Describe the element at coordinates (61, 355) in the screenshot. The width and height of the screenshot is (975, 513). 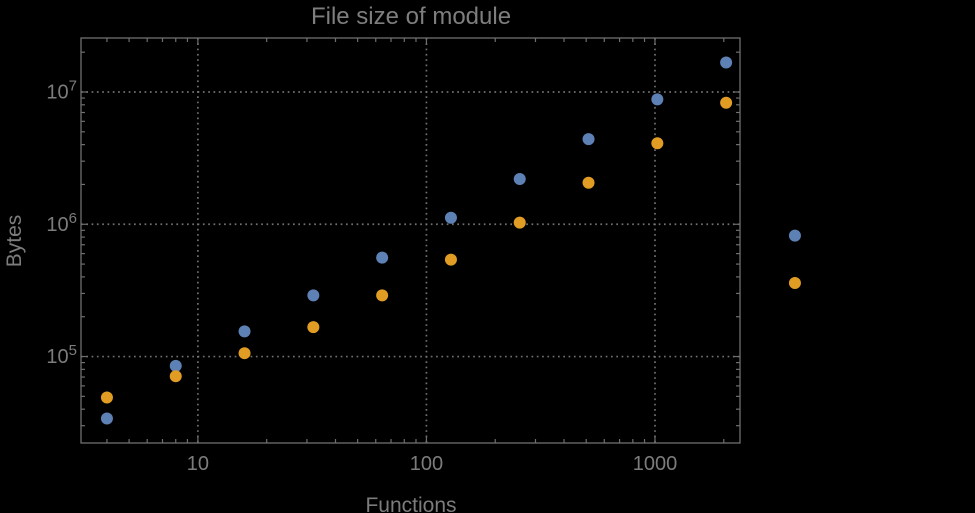
I see `y-tick-label: 10⁵` at that location.